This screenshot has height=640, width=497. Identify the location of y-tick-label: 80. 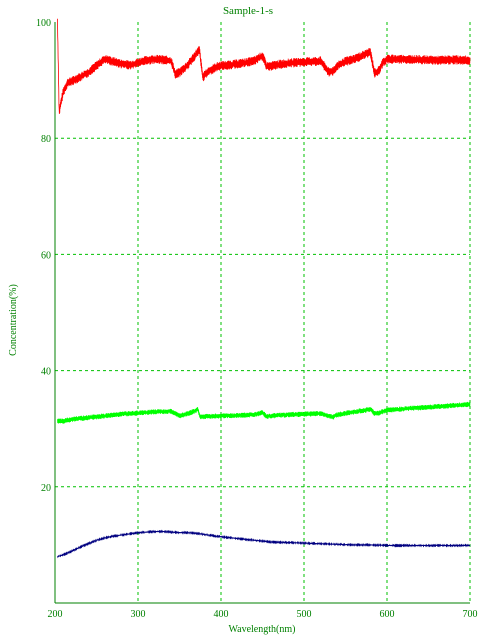
(46, 139).